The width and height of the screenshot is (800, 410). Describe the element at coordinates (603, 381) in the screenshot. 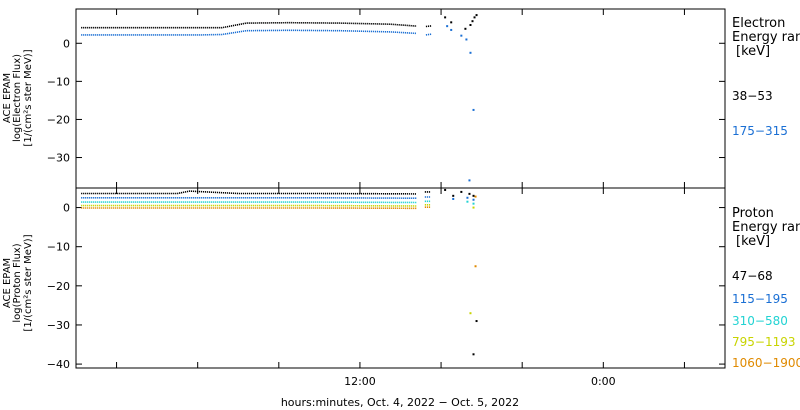

I see `x-tick-label: 0:00` at that location.